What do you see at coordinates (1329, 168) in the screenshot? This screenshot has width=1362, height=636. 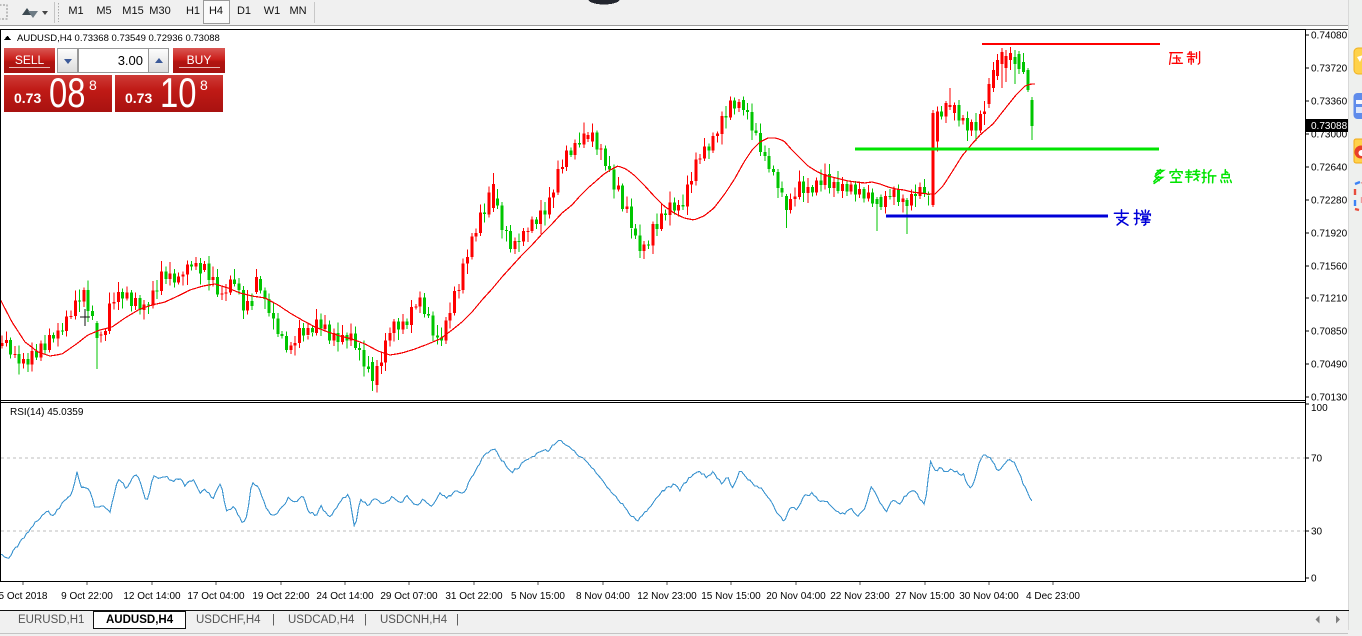 I see `svg-text: 0.72640` at bounding box center [1329, 168].